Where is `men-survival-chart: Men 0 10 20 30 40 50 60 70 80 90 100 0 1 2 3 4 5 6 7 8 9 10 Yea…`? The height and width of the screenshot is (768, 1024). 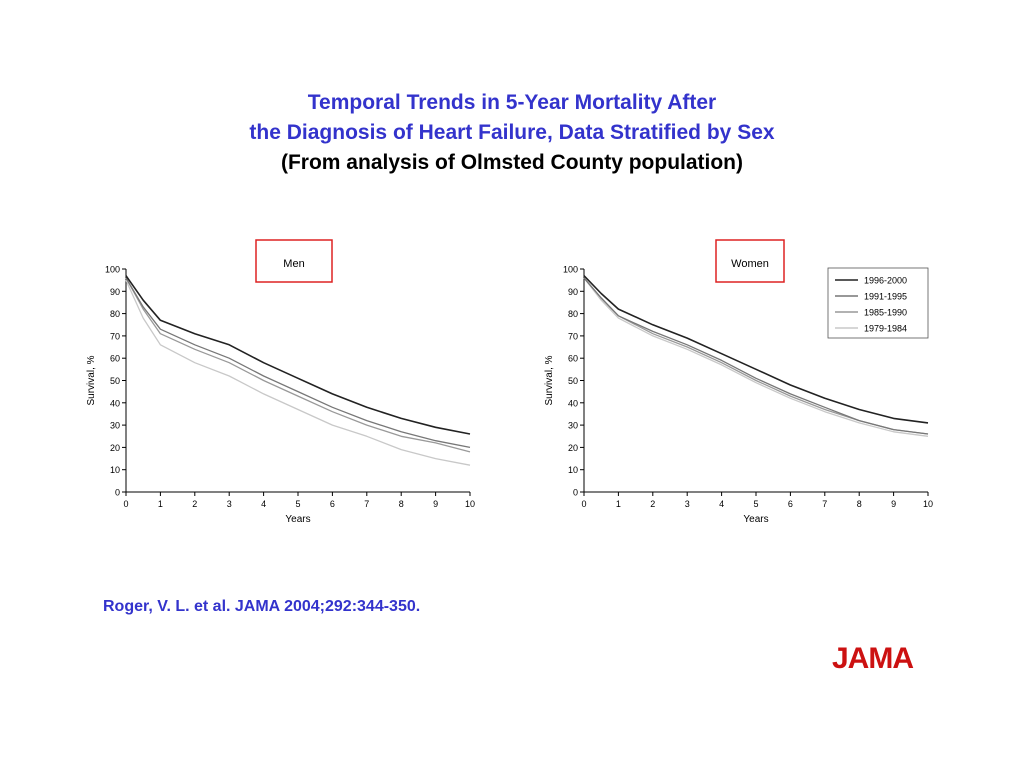
men-survival-chart: Men 0 10 20 30 40 50 60 70 80 90 100 0 1 2 3 4 5 6 7 8 9 10 Yea… is located at coordinates (280, 382).